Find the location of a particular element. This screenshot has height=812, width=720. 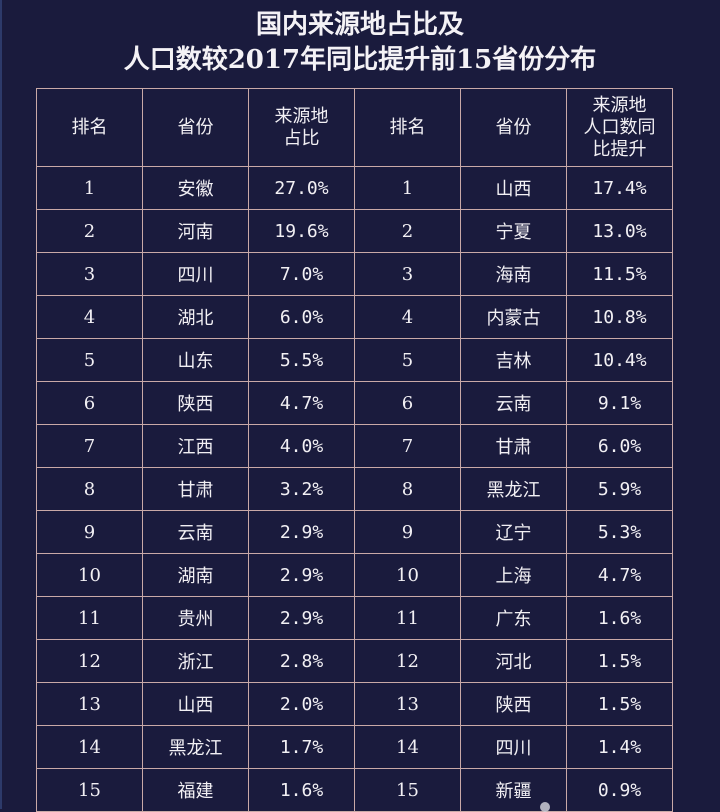

table-row: 10 湖南 2.9% 10 上海 4.7% is located at coordinates (354, 575).